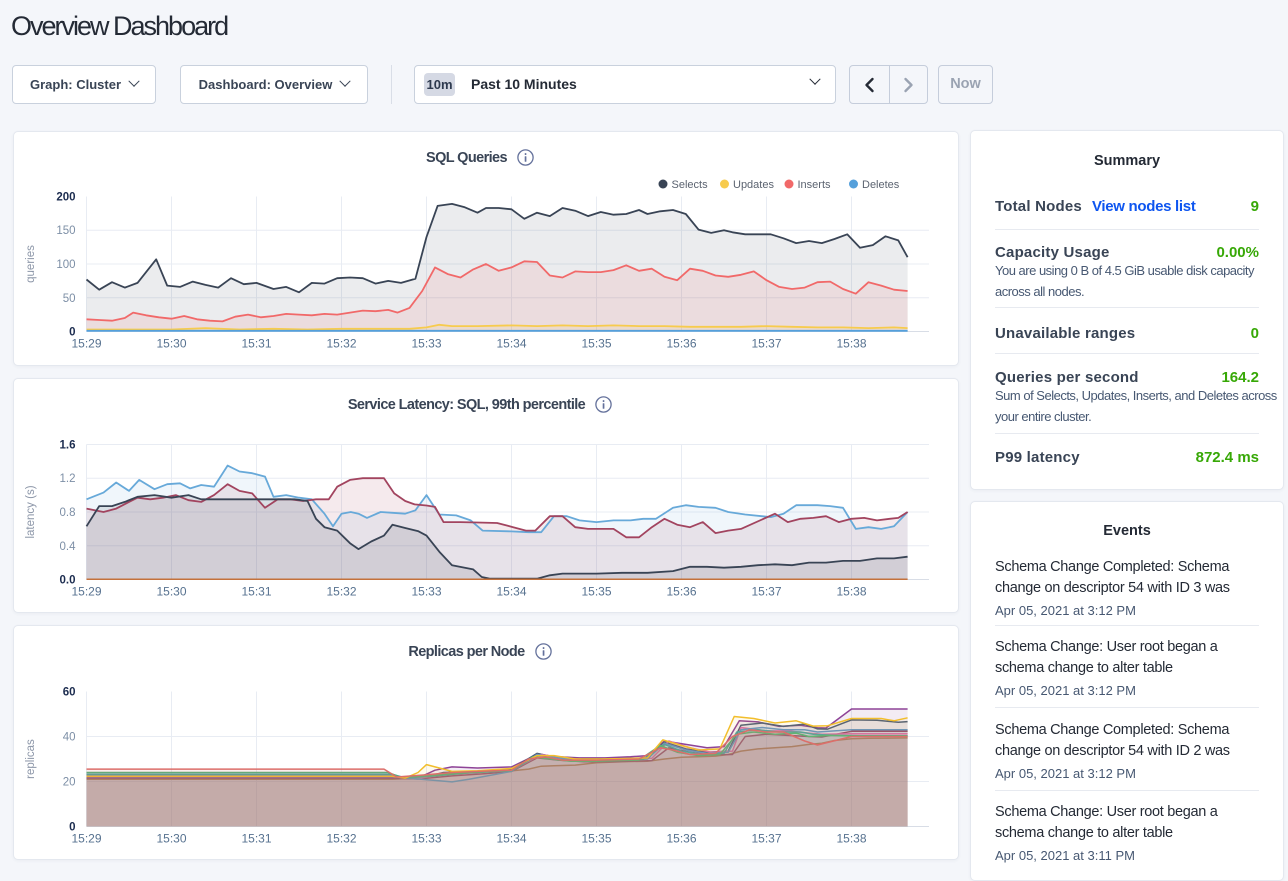 The width and height of the screenshot is (1288, 881). I want to click on svg-text: 40, so click(69, 738).